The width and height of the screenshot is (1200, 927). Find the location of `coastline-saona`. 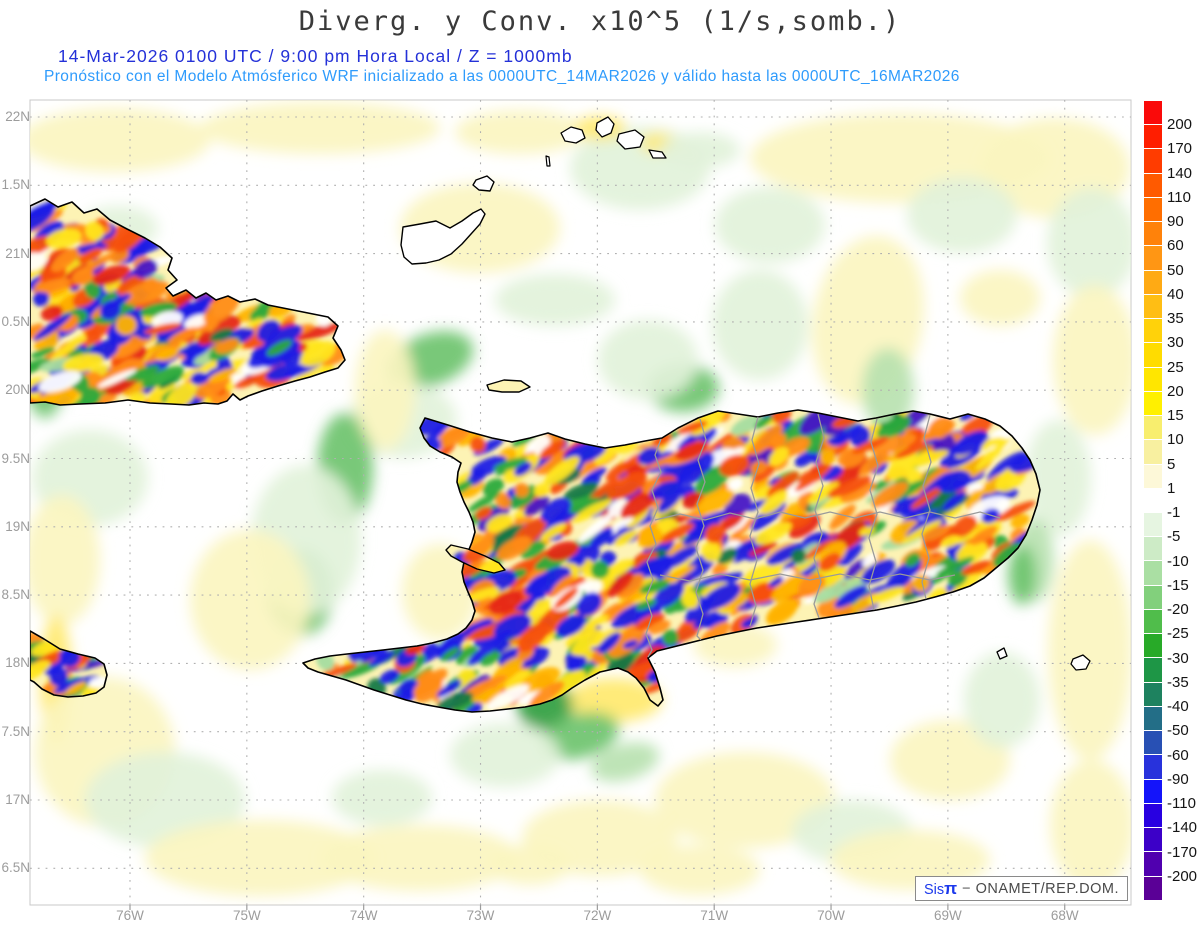

coastline-saona is located at coordinates (1002, 653).